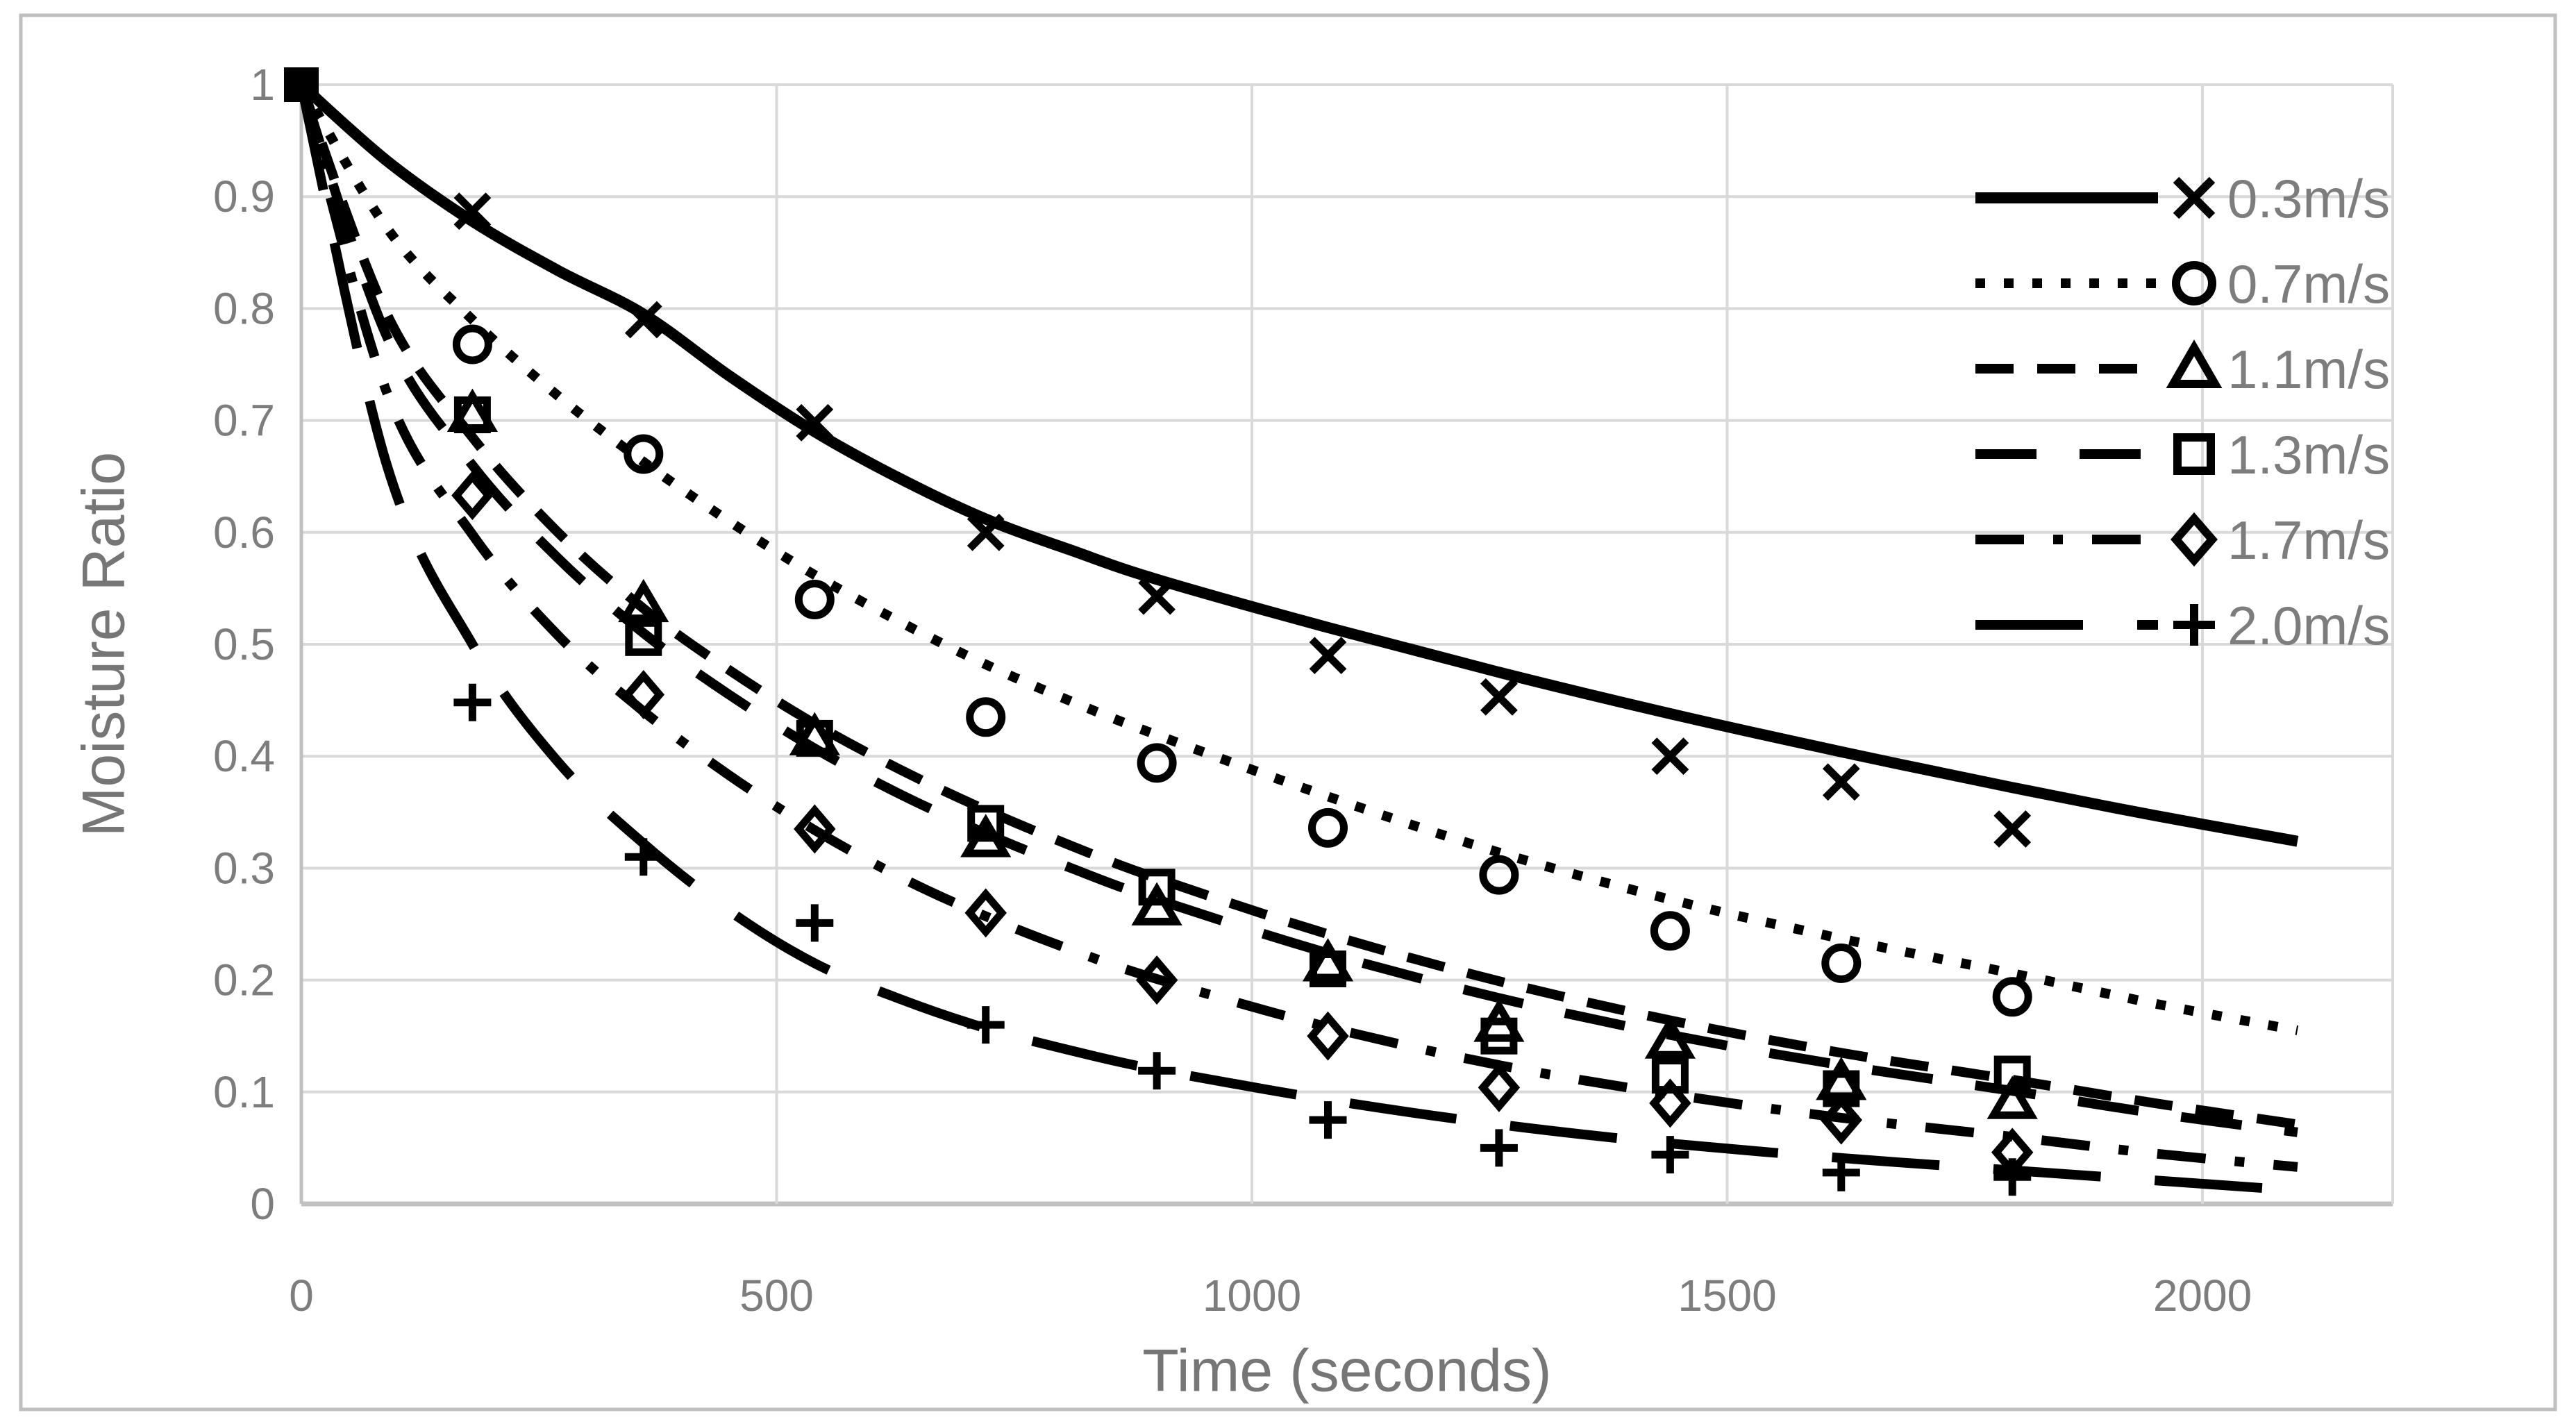 This screenshot has height=1424, width=2576. Describe the element at coordinates (2194, 454) in the screenshot. I see `legend-marker-1.3m/s` at that location.